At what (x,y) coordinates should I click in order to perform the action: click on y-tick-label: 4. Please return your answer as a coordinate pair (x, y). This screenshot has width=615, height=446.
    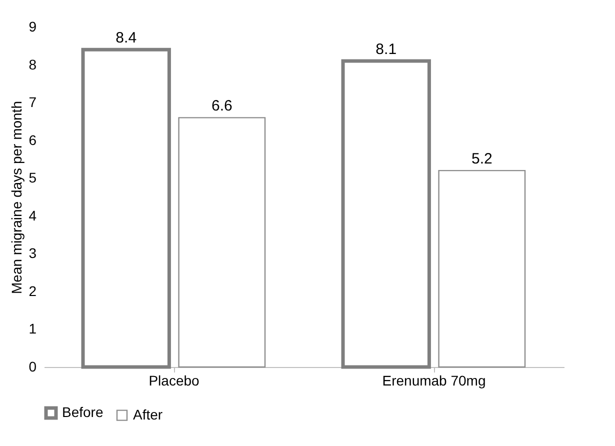
    Looking at the image, I should click on (32, 215).